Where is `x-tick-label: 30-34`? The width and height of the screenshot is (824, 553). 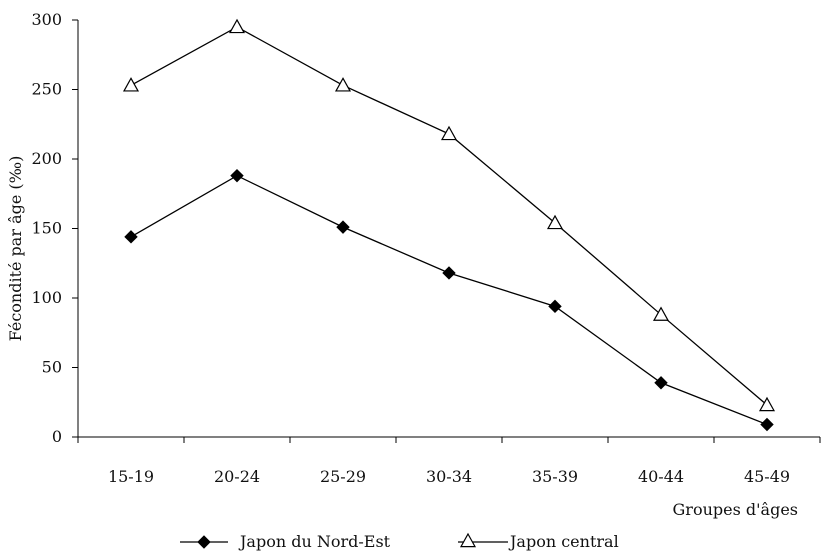
x-tick-label: 30-34 is located at coordinates (449, 476).